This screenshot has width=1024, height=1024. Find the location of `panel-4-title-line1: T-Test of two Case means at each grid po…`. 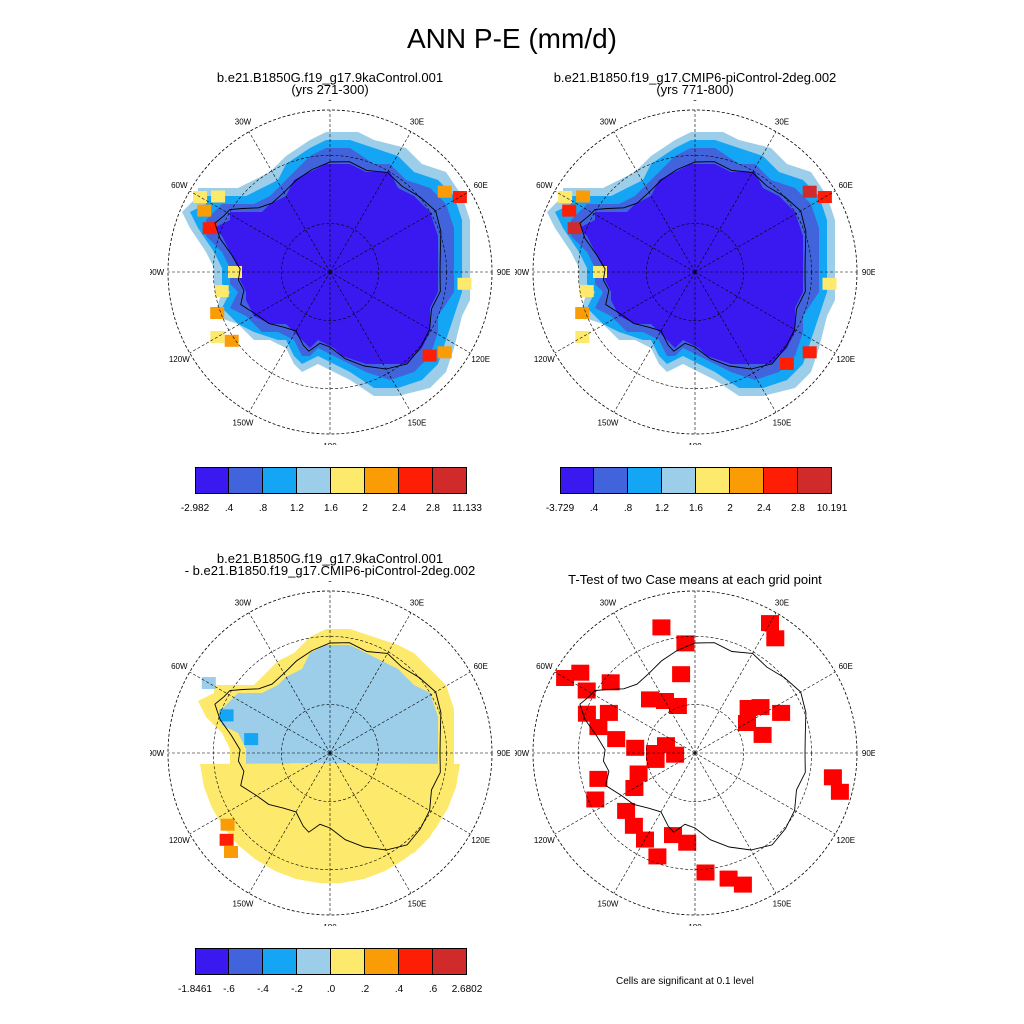

panel-4-title-line1: T-Test of two Case means at each grid po… is located at coordinates (695, 579).